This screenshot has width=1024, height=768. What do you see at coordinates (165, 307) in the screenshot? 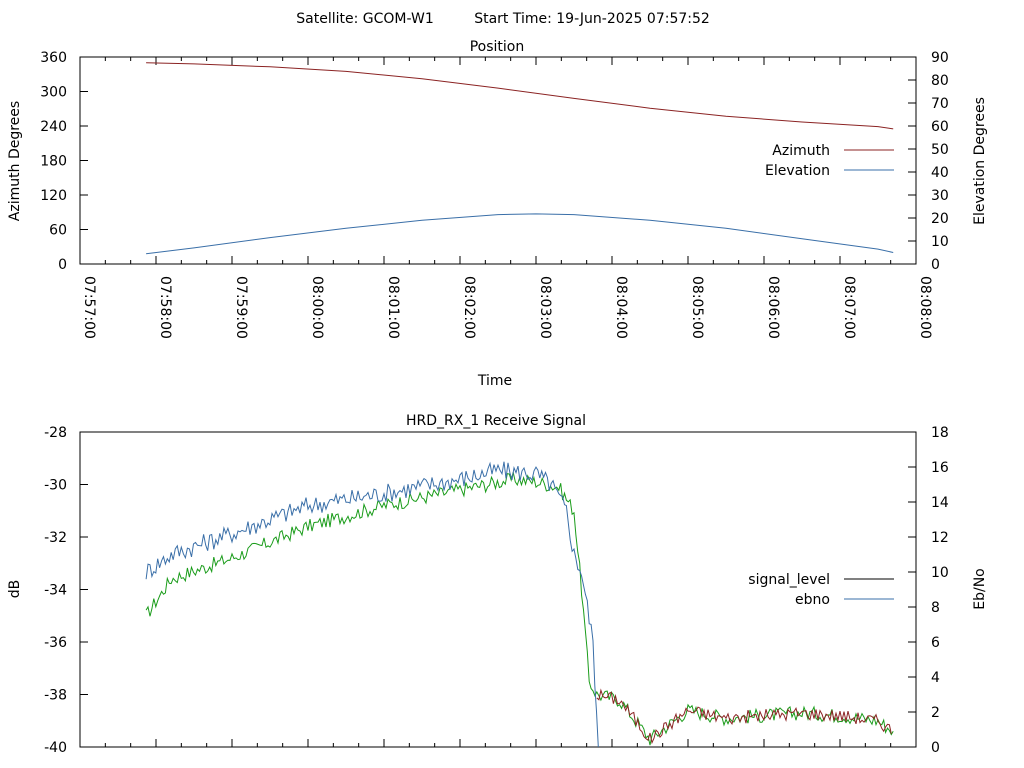
I see `position-x-tick-label: 07:58:00` at bounding box center [165, 307].